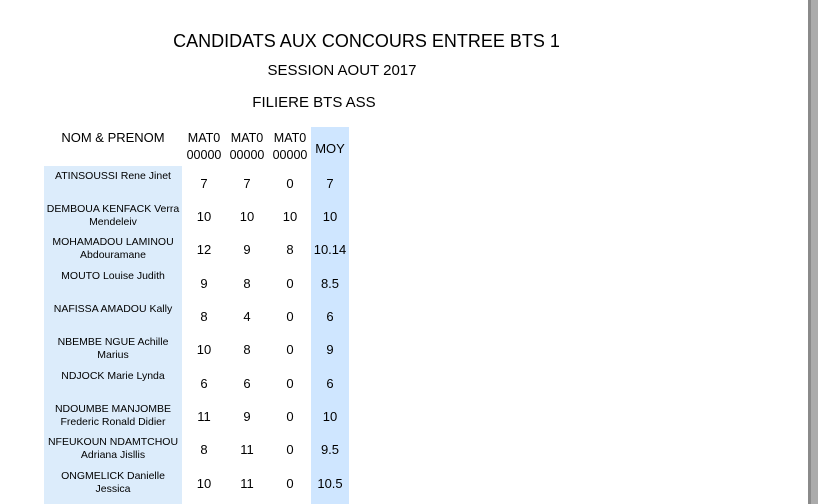 The height and width of the screenshot is (504, 818). What do you see at coordinates (404, 316) in the screenshot?
I see `table-row: NAFISSA AMADOU Kally 8 4 0 6` at bounding box center [404, 316].